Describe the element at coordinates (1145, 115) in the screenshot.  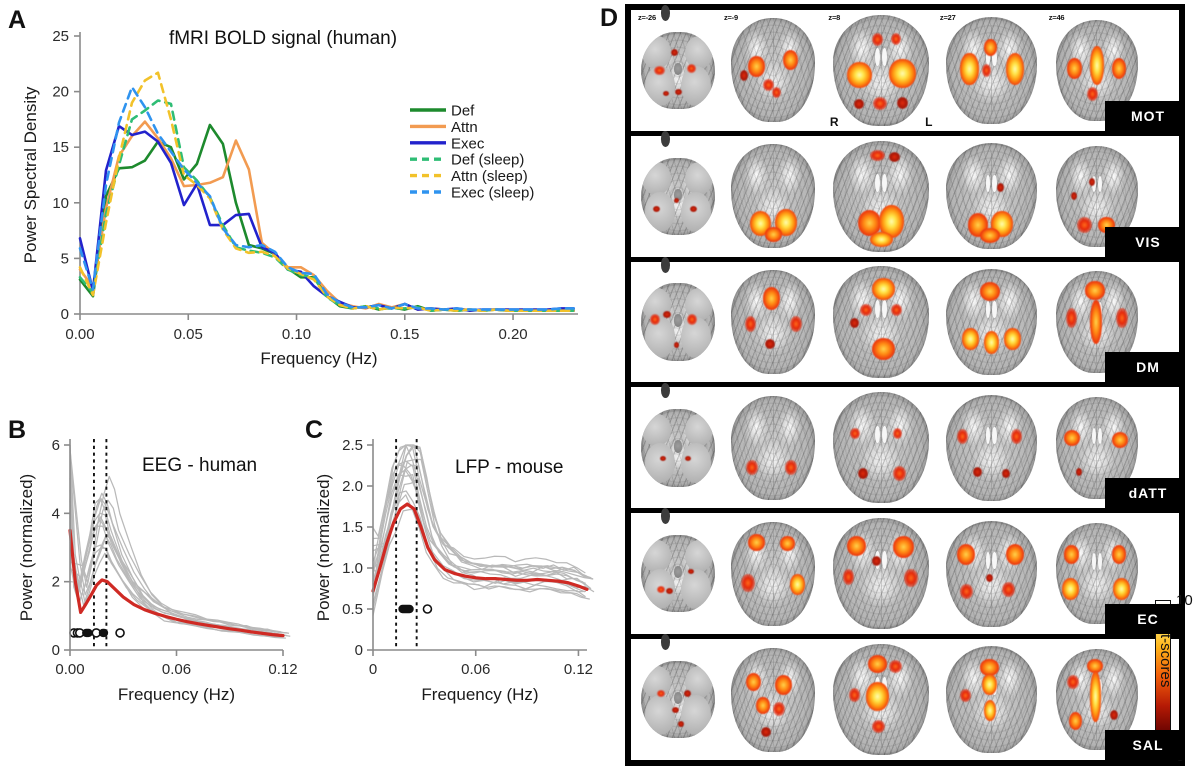
I see `network-label-mot: MOT` at that location.